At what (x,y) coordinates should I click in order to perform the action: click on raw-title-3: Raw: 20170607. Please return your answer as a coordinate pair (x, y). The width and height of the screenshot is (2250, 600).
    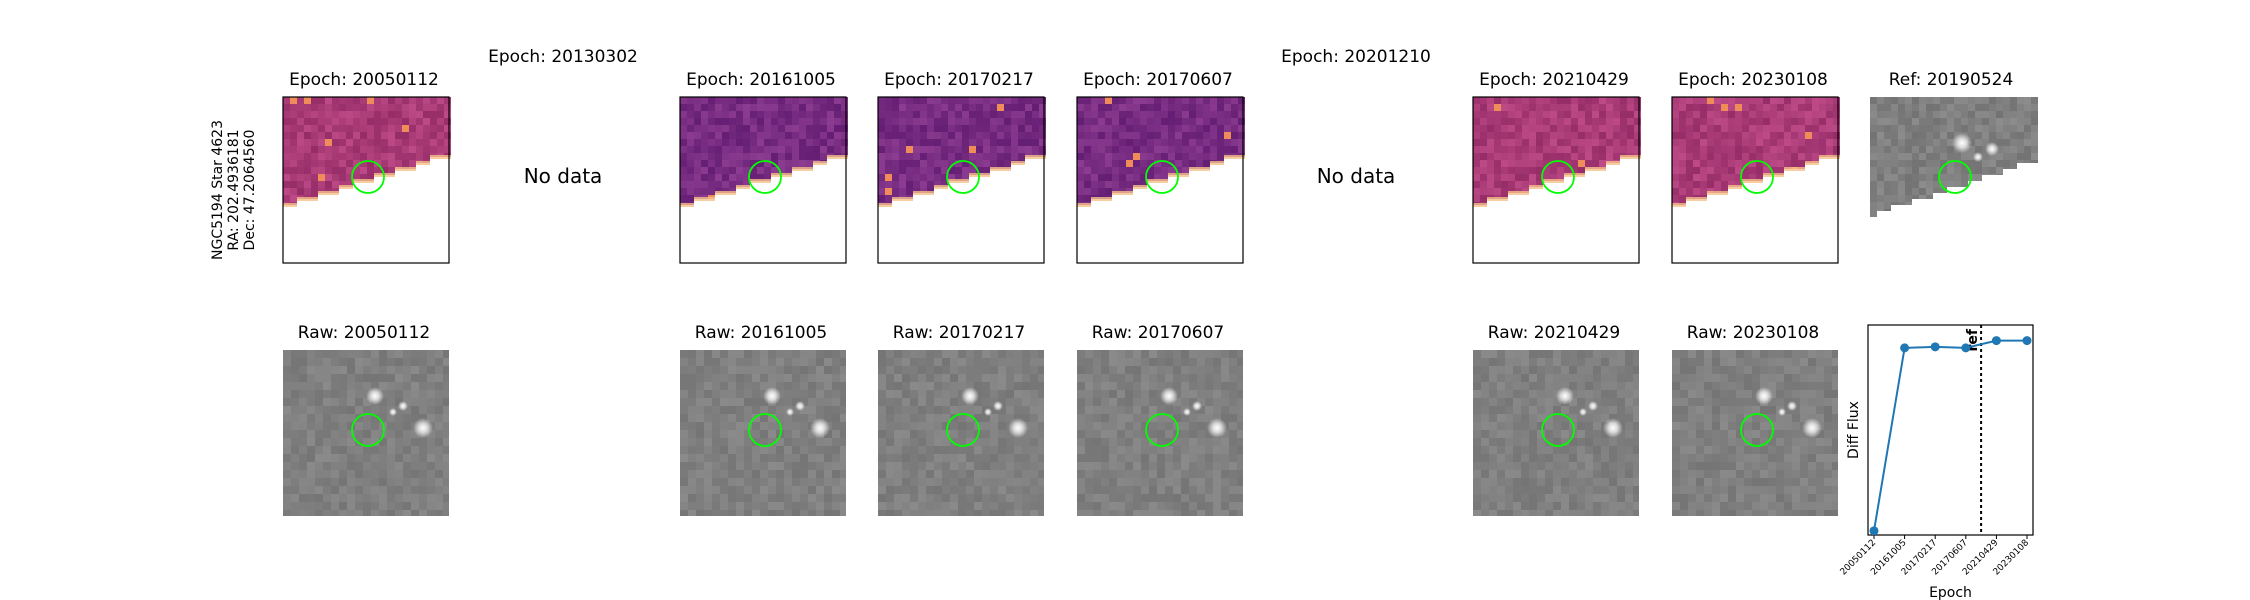
    Looking at the image, I should click on (1158, 333).